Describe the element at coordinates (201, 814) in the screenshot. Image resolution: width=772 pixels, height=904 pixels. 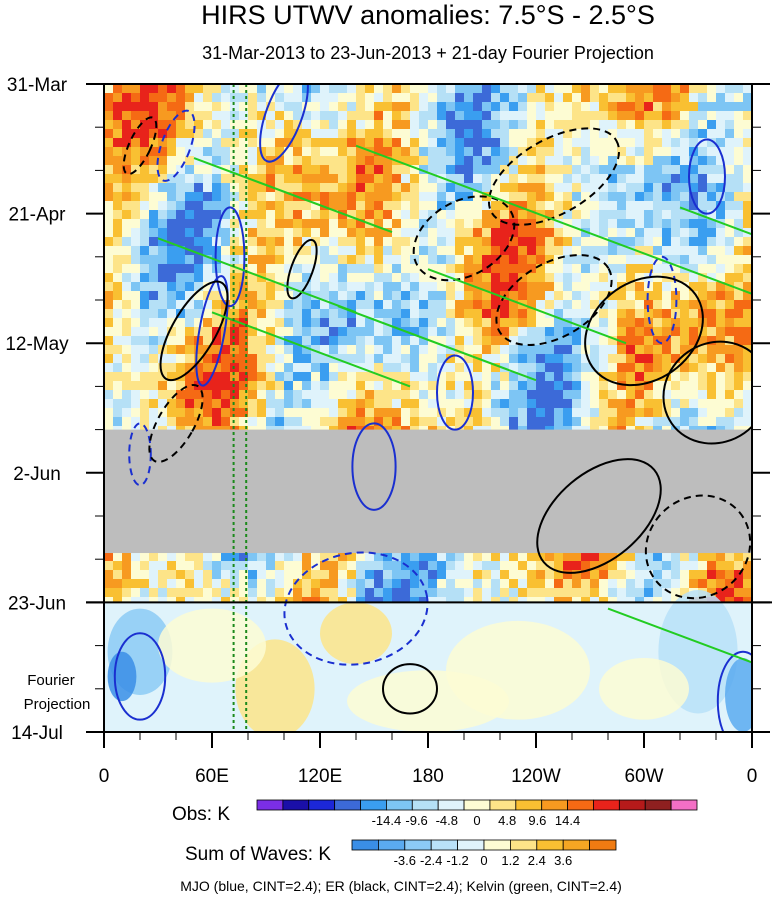
I see `obs-legend-label: Obs: K` at that location.